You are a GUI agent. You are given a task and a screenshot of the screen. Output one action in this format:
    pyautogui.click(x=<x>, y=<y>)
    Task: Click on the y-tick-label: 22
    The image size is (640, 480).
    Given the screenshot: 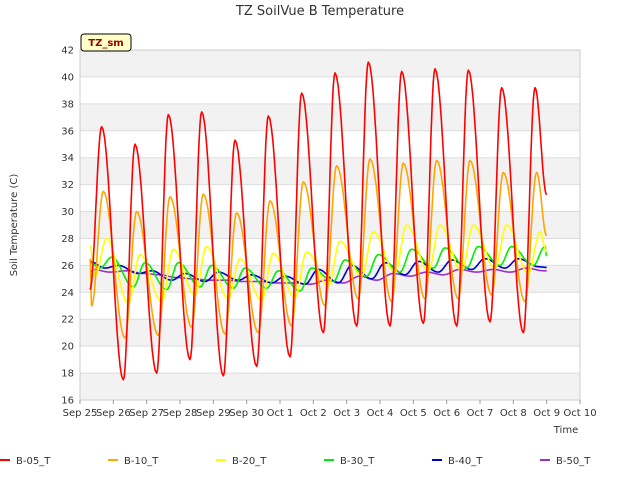 What is the action you would take?
    pyautogui.click(x=67, y=320)
    